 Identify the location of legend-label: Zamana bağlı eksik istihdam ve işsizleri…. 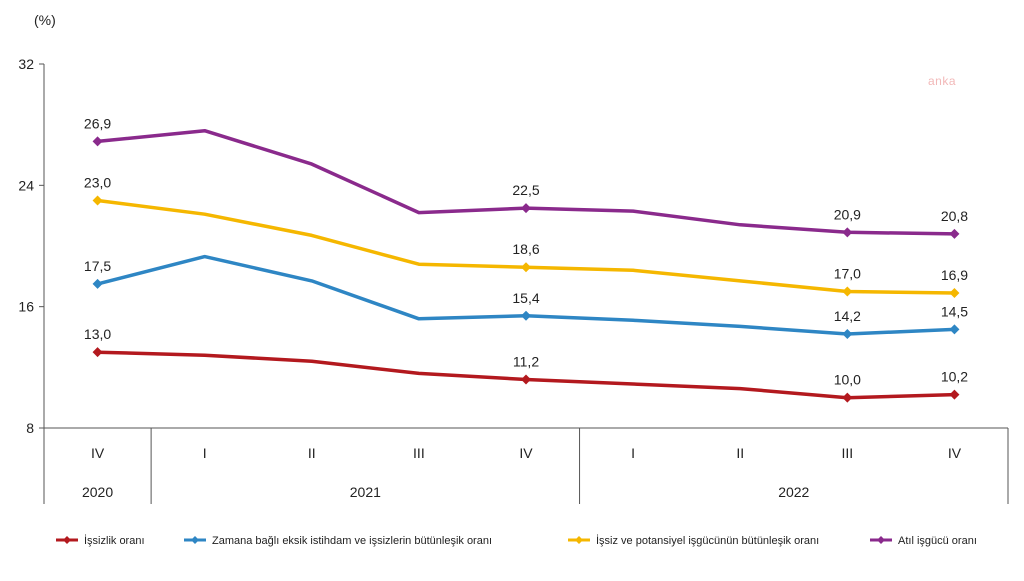
(352, 541).